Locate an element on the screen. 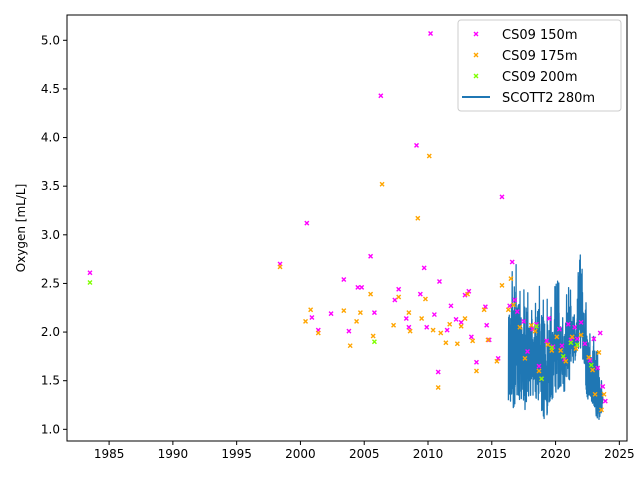 The image size is (640, 480). y-tick-label-4: 3.0 is located at coordinates (50, 235).